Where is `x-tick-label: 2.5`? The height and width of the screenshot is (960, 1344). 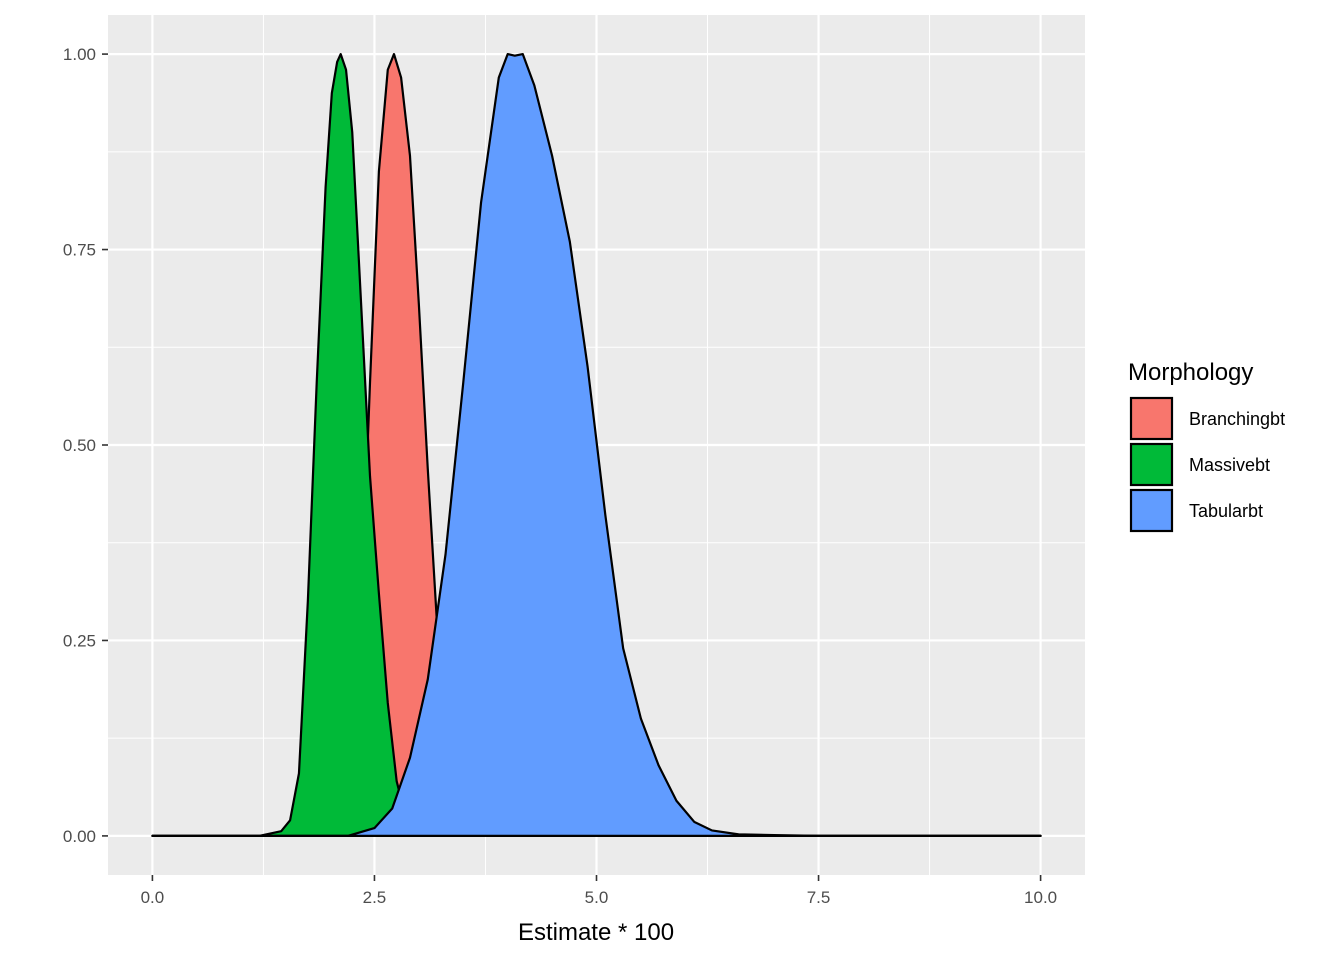
x-tick-label: 2.5 is located at coordinates (375, 897).